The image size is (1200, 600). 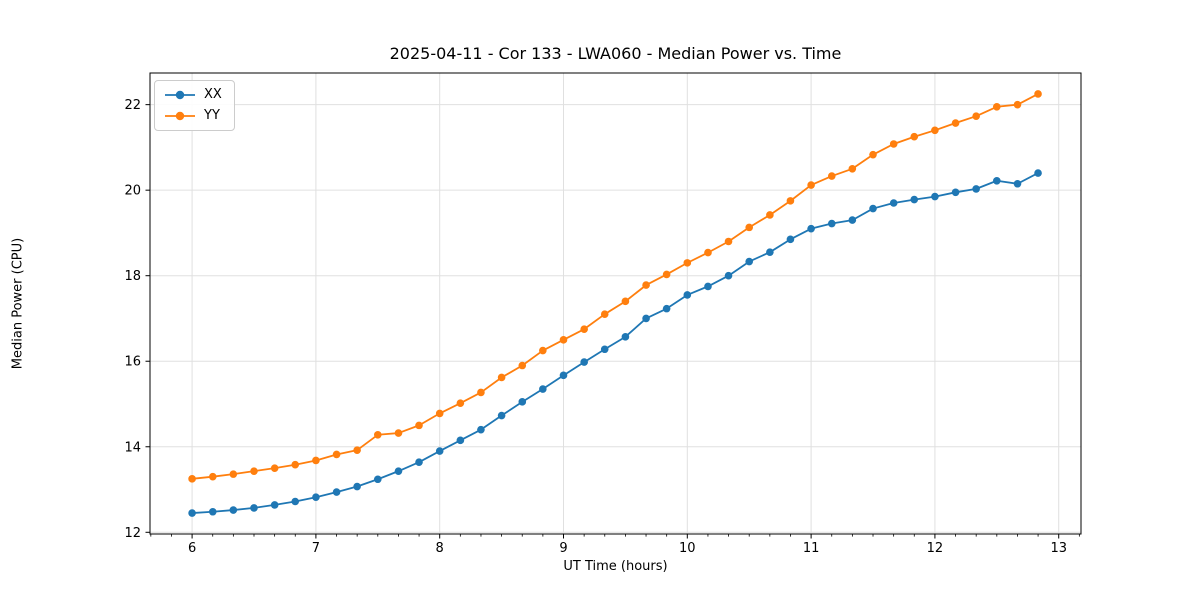 I want to click on y-tick-label: 16, so click(x=132, y=362).